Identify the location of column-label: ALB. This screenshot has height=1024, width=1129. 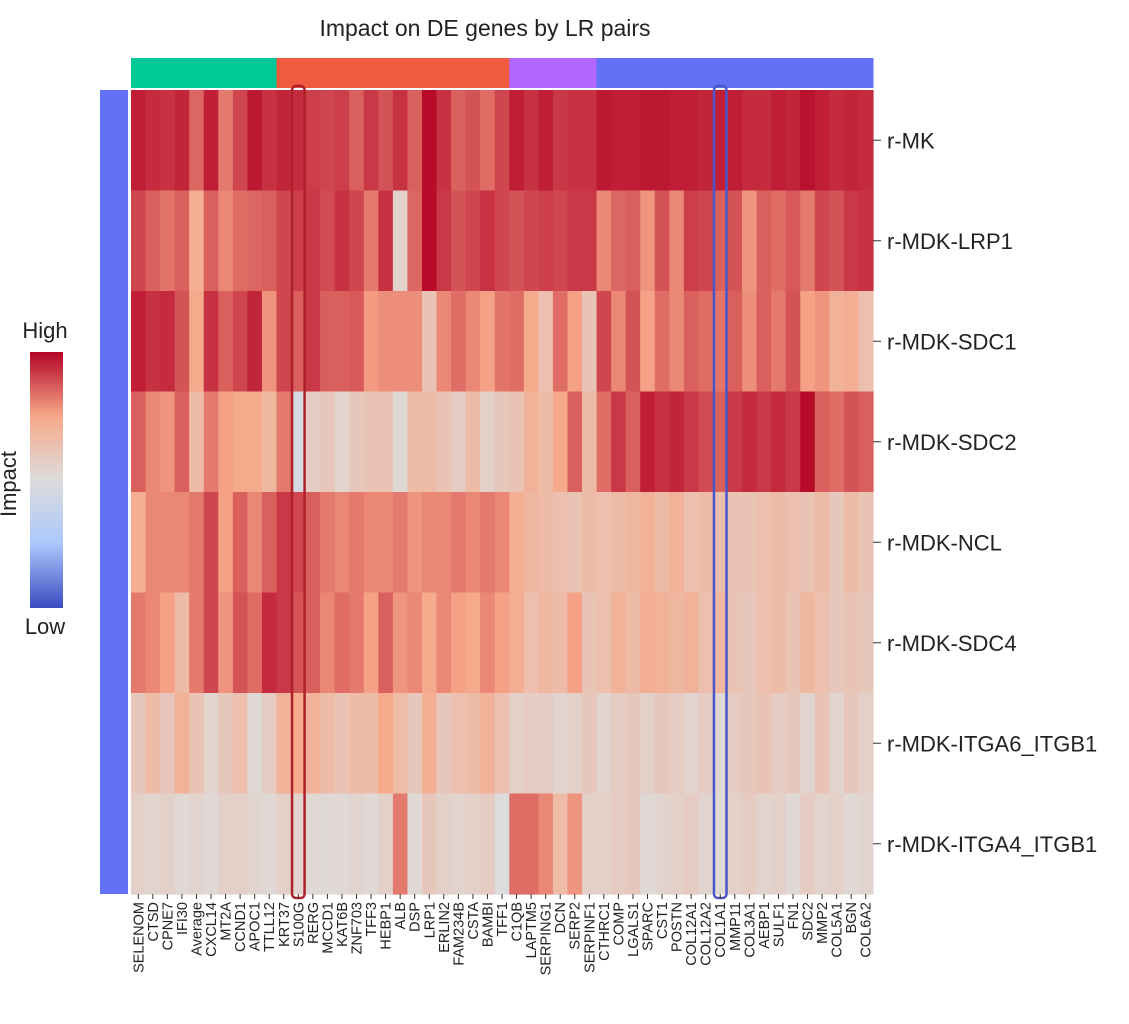
(401, 915).